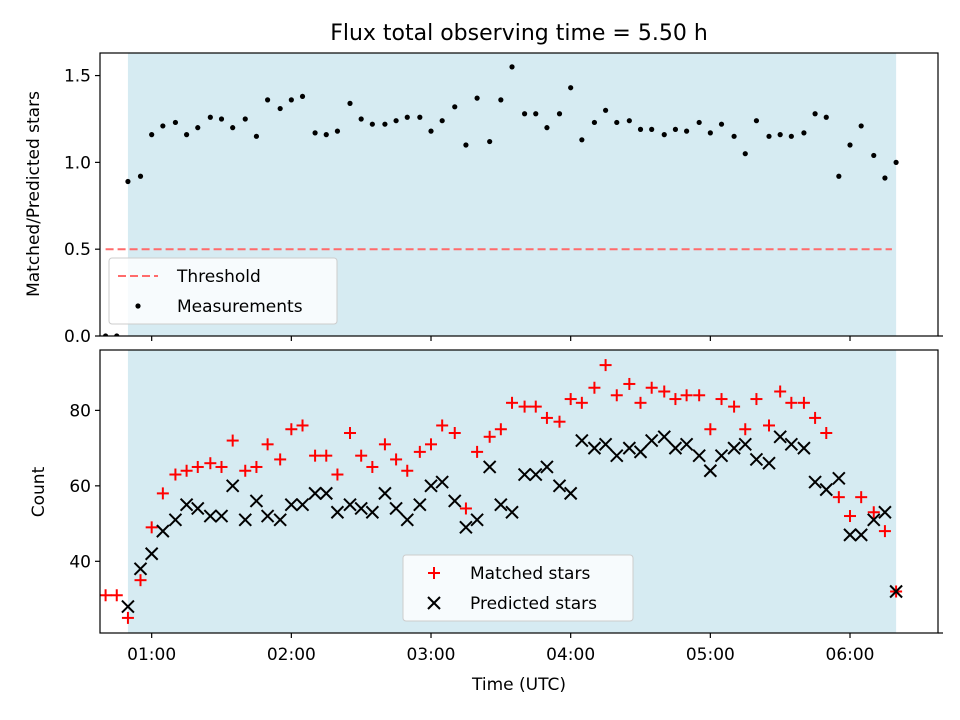 The height and width of the screenshot is (720, 960). What do you see at coordinates (223, 291) in the screenshot?
I see `ratio-legend: Threshold Measurements` at bounding box center [223, 291].